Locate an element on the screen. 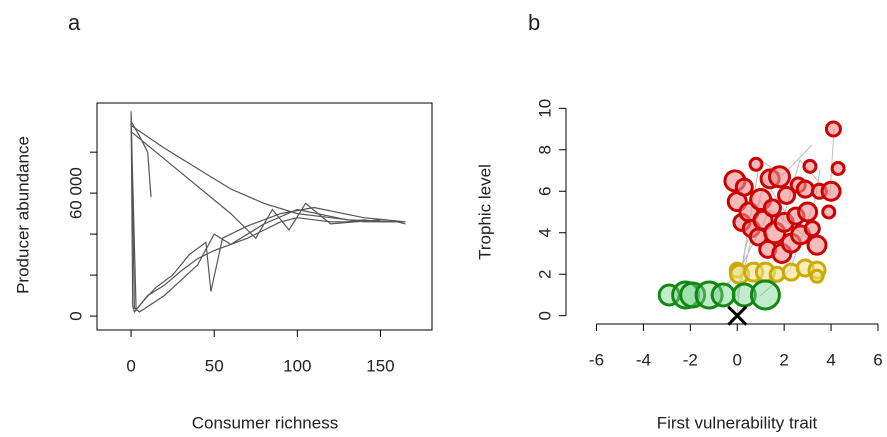 This screenshot has height=437, width=887. x-tick-label: 150 is located at coordinates (380, 365).